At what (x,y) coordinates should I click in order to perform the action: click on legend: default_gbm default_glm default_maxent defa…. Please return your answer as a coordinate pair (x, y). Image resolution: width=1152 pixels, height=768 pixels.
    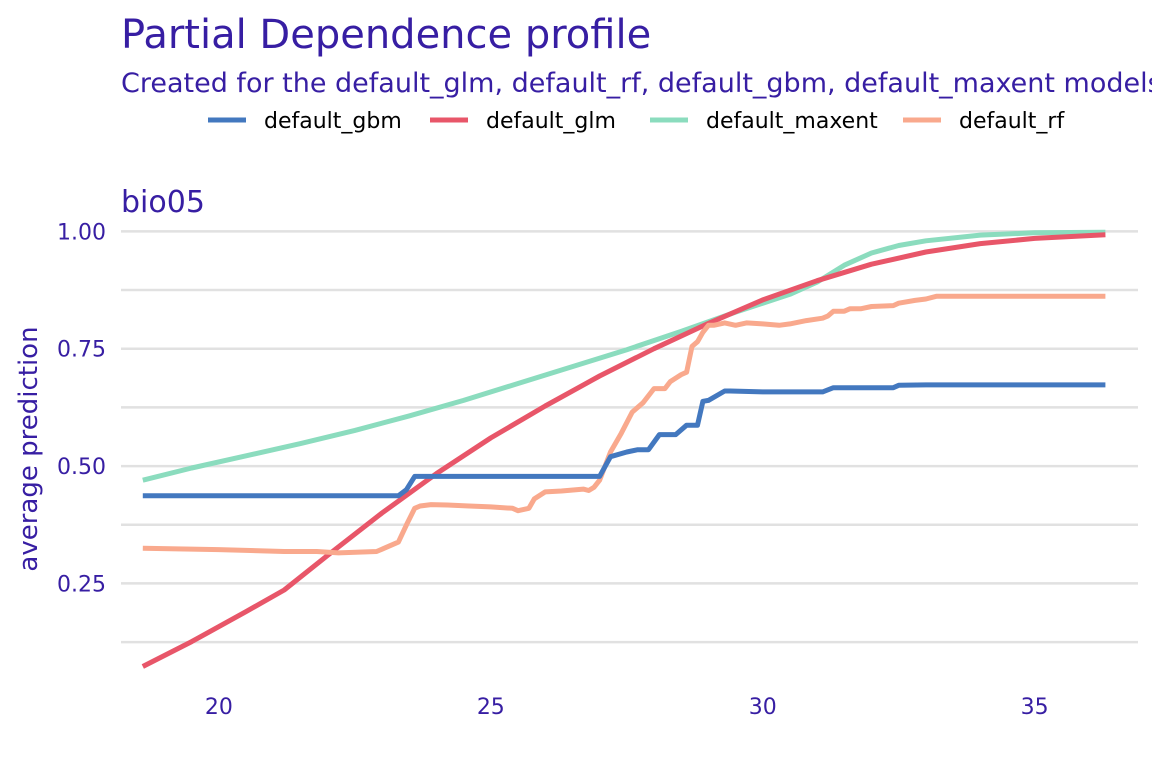
    Looking at the image, I should click on (636, 121).